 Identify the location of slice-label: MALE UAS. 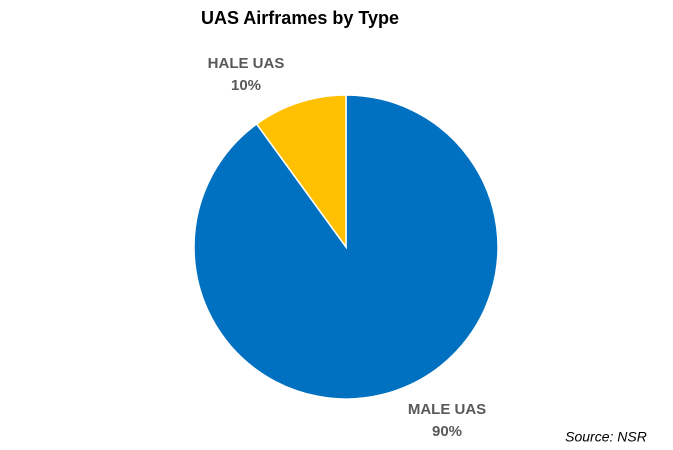
(447, 409).